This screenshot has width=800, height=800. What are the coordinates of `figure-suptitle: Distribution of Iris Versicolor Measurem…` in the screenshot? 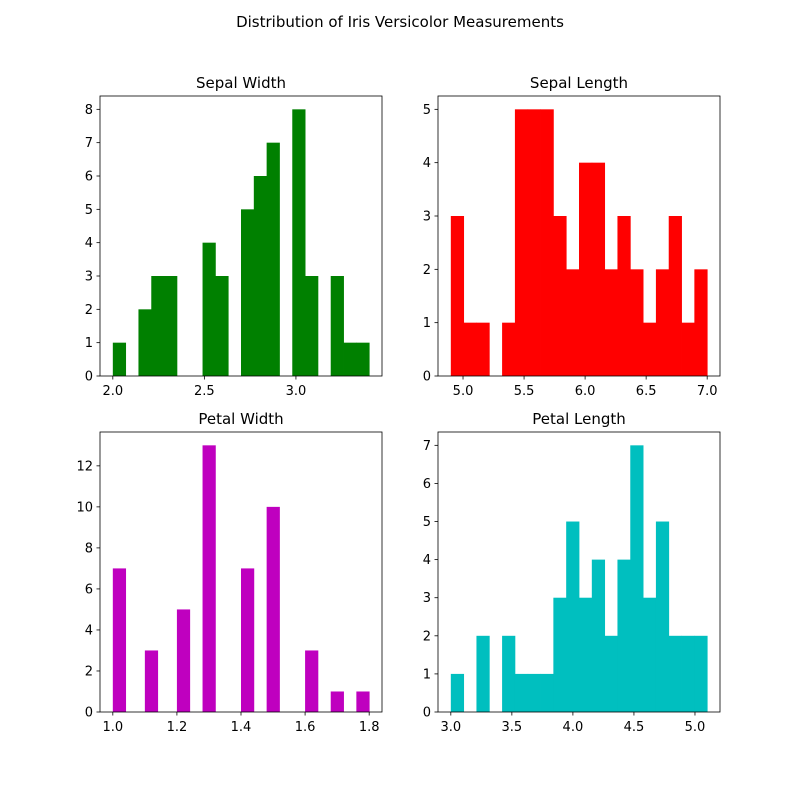 It's located at (400, 22).